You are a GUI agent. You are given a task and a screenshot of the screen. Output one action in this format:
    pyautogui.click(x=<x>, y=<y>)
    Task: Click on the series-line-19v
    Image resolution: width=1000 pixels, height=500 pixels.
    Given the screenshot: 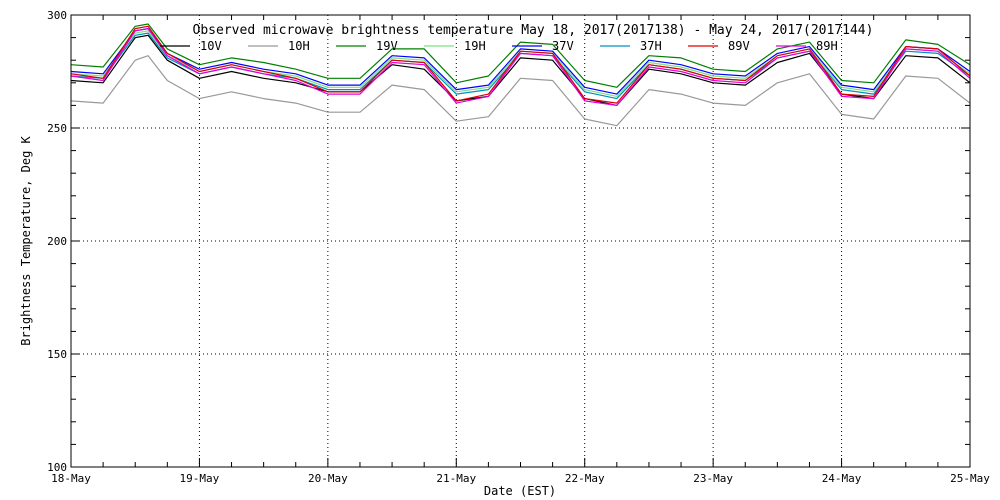 What is the action you would take?
    pyautogui.click(x=520, y=55)
    